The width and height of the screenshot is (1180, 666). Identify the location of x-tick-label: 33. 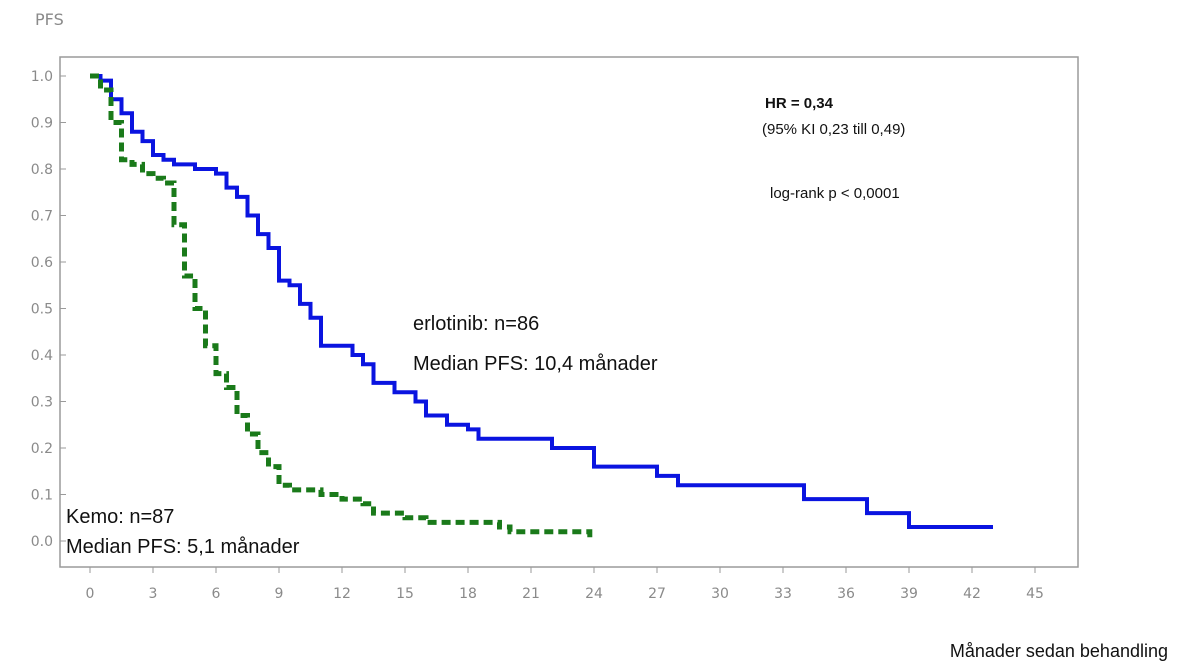
(783, 594).